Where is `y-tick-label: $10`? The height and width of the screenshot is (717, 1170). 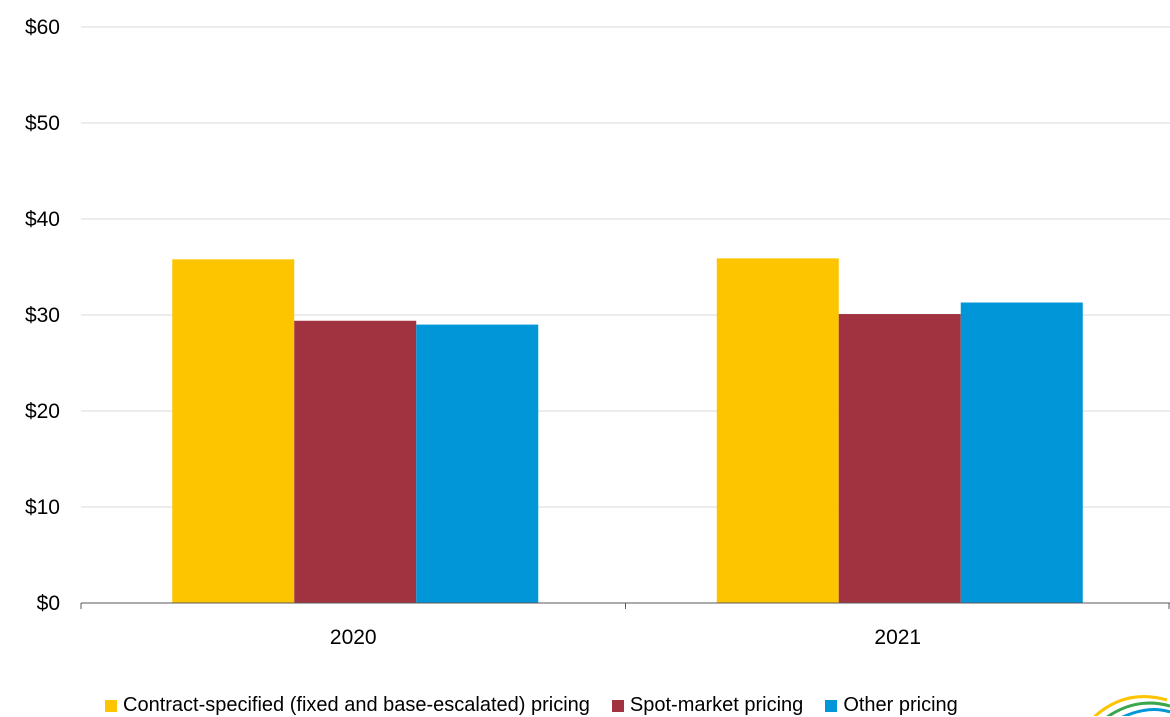 y-tick-label: $10 is located at coordinates (42, 507).